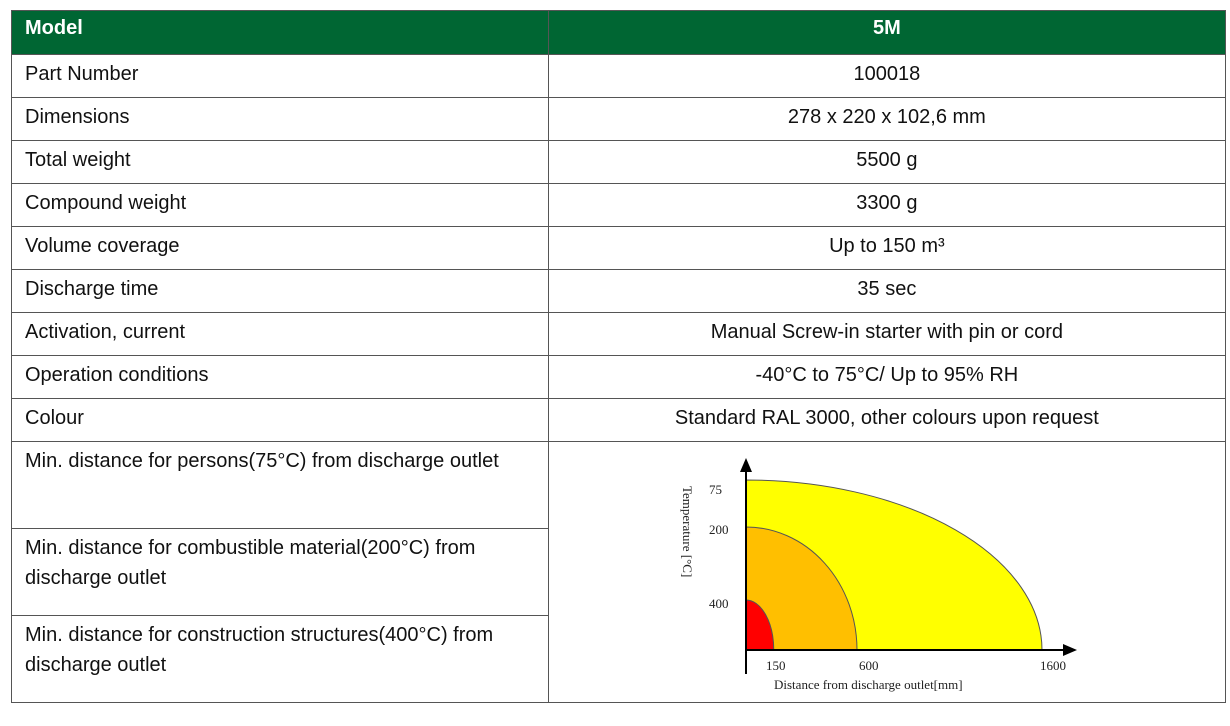 The image size is (1230, 726). Describe the element at coordinates (887, 162) in the screenshot. I see `row-value: 5500 g` at that location.